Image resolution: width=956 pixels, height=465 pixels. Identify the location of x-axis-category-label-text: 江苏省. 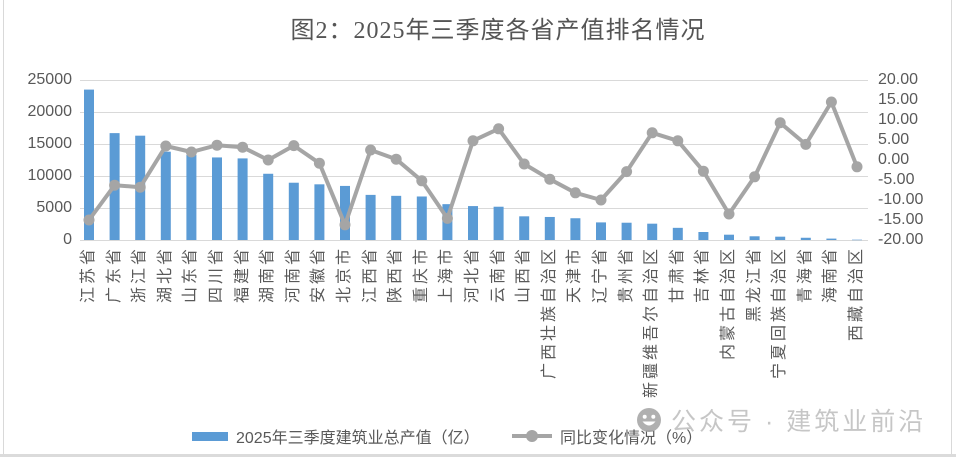
(88, 275).